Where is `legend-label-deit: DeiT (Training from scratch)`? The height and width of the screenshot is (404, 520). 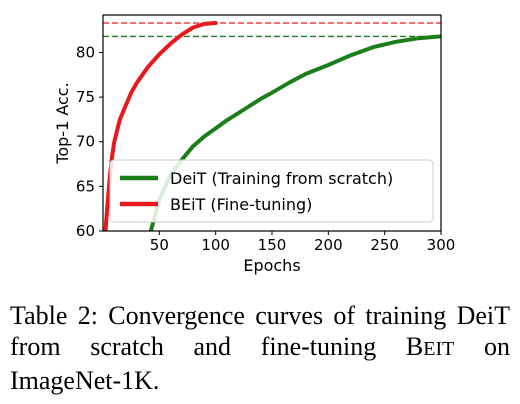 legend-label-deit: DeiT (Training from scratch) is located at coordinates (281, 178).